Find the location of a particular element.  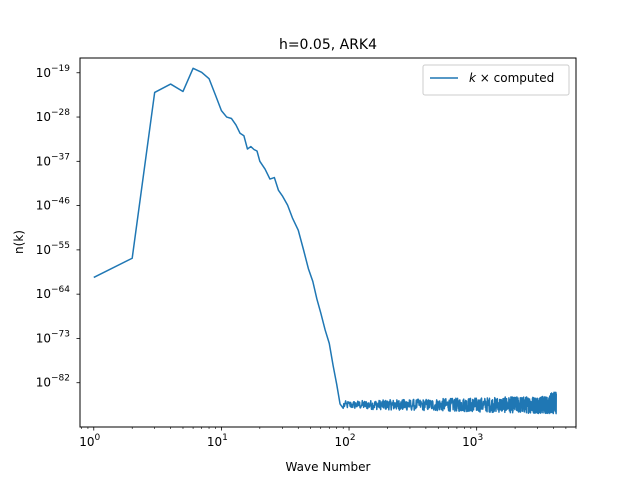

y-tick-exponent: −82 is located at coordinates (60, 379).